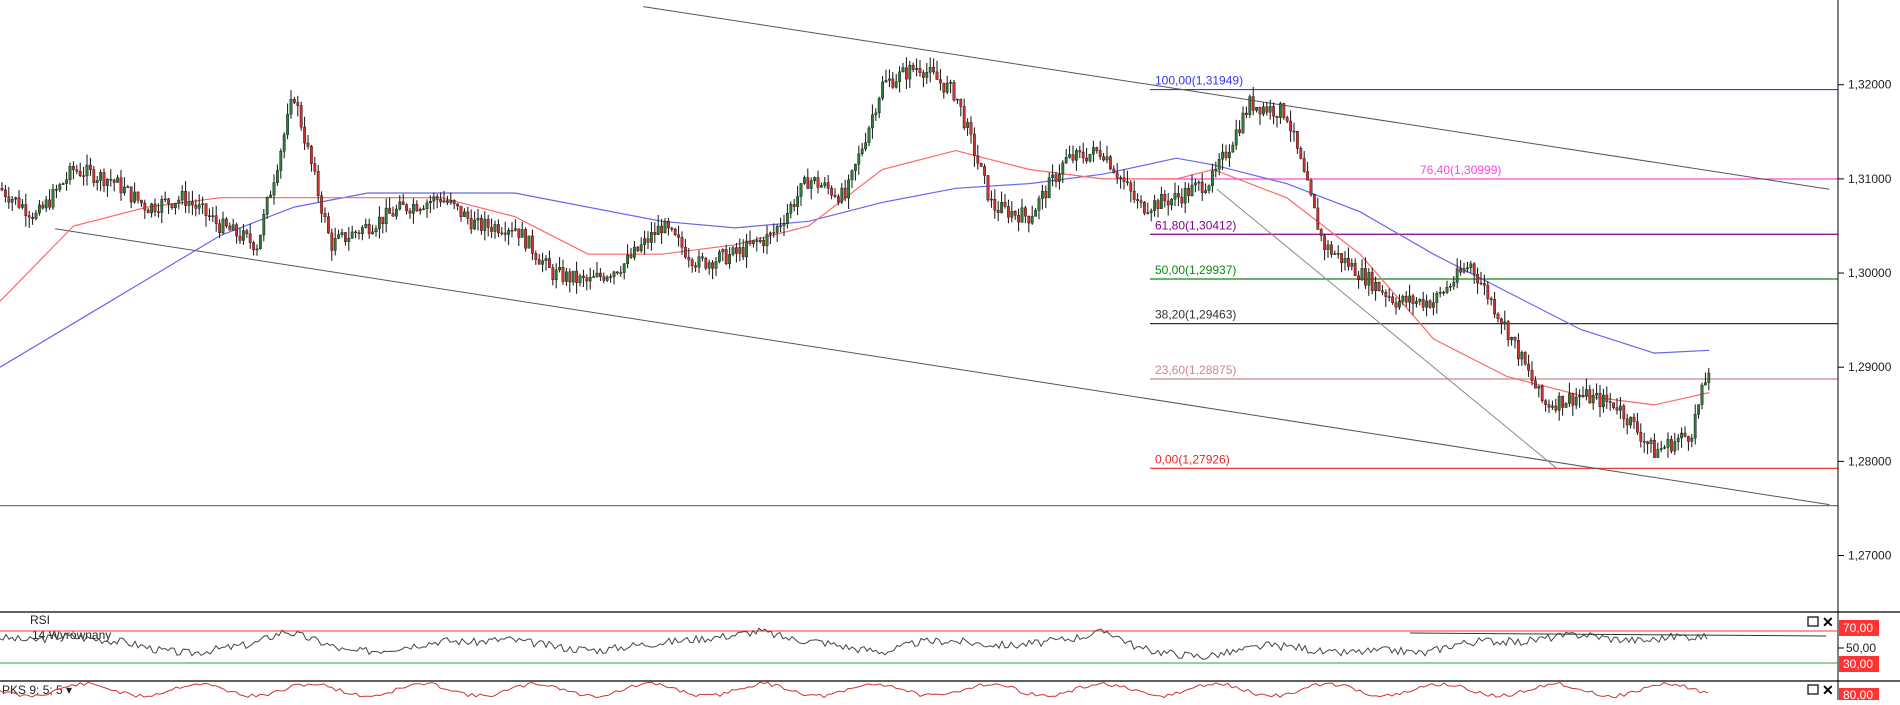  What do you see at coordinates (939, 691) in the screenshot?
I see `pks-panel: PKS 9; 5; 5 ▾ 80,00 ✕` at bounding box center [939, 691].